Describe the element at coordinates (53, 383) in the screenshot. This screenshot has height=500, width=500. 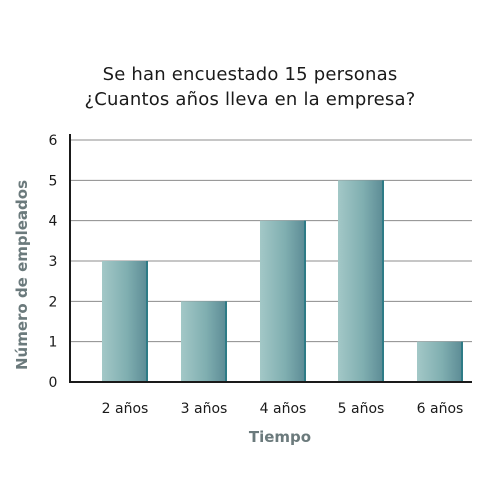
I see `y-tick-label-0: 0` at that location.